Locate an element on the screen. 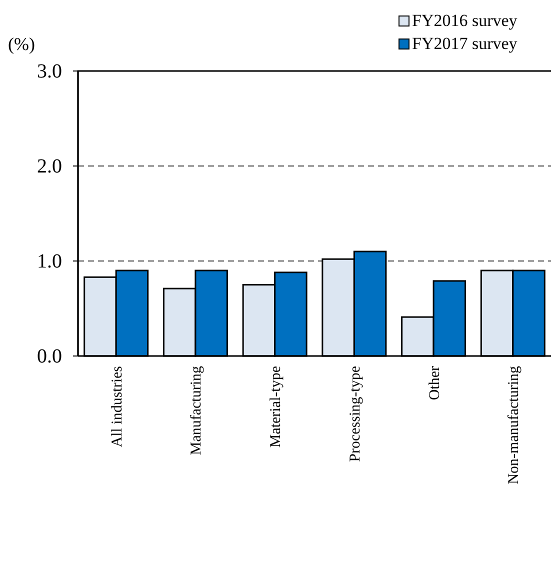  x-tick-label: All industries is located at coordinates (117, 407).